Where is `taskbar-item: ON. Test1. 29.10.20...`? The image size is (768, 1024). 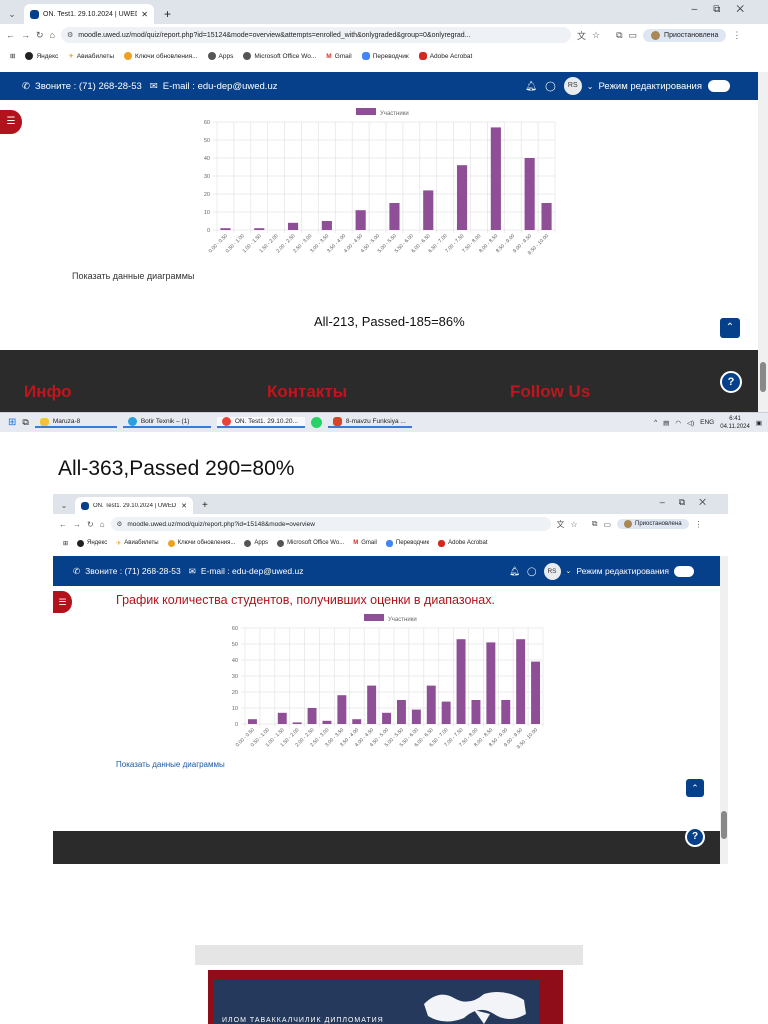 taskbar-item: ON. Test1. 29.10.20... is located at coordinates (260, 422).